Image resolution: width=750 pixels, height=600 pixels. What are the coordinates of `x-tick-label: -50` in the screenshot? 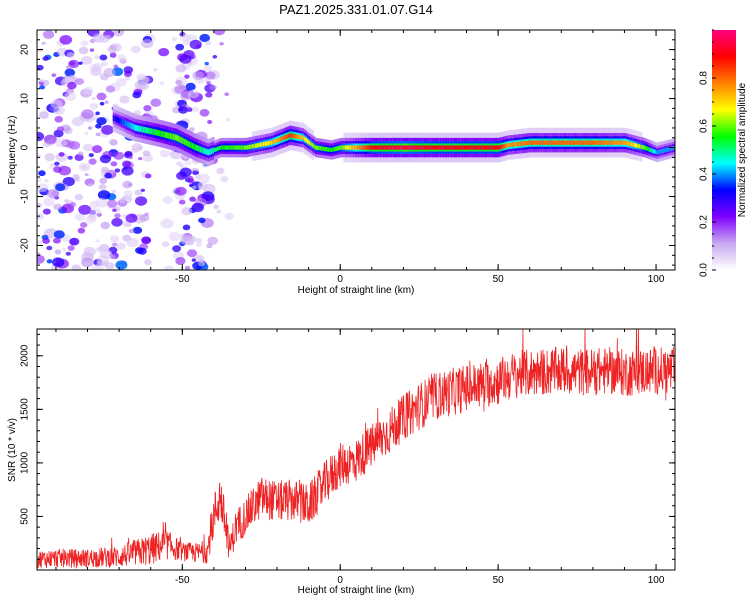 It's located at (182, 580).